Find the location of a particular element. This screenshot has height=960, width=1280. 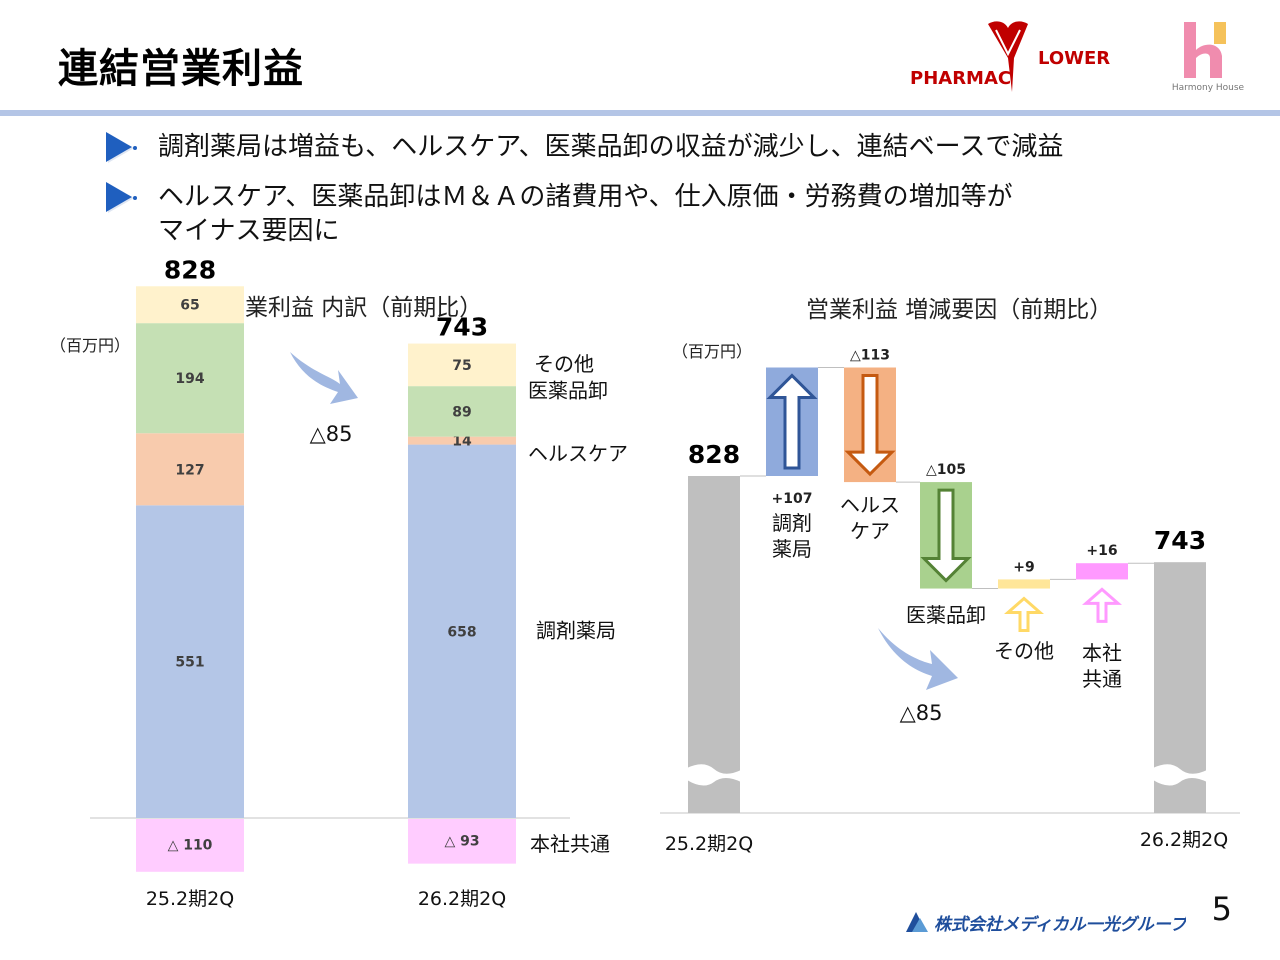

segment-value-label: △ 93 is located at coordinates (461, 841).